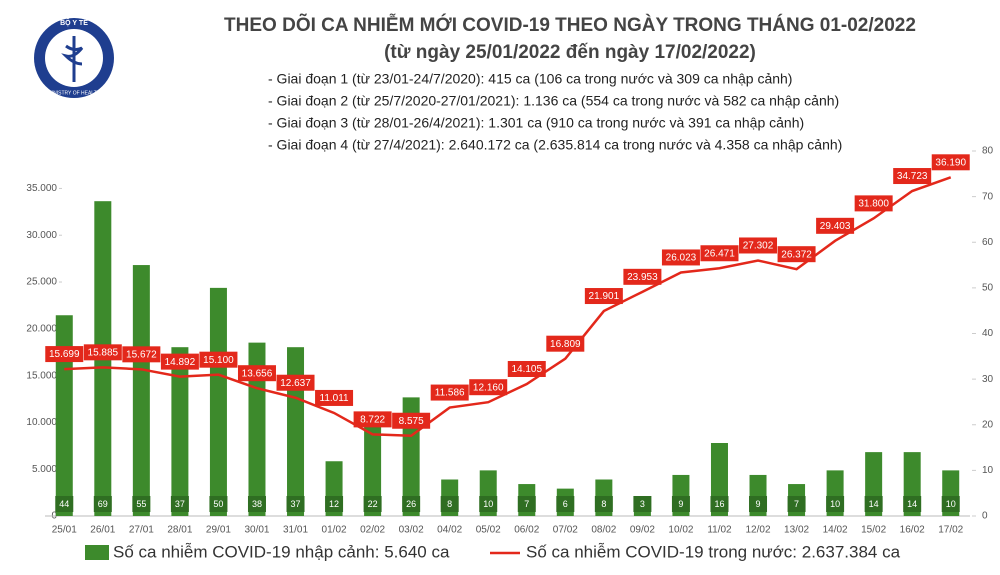  Describe the element at coordinates (372, 420) in the screenshot. I see `line-label: 8.722` at that location.